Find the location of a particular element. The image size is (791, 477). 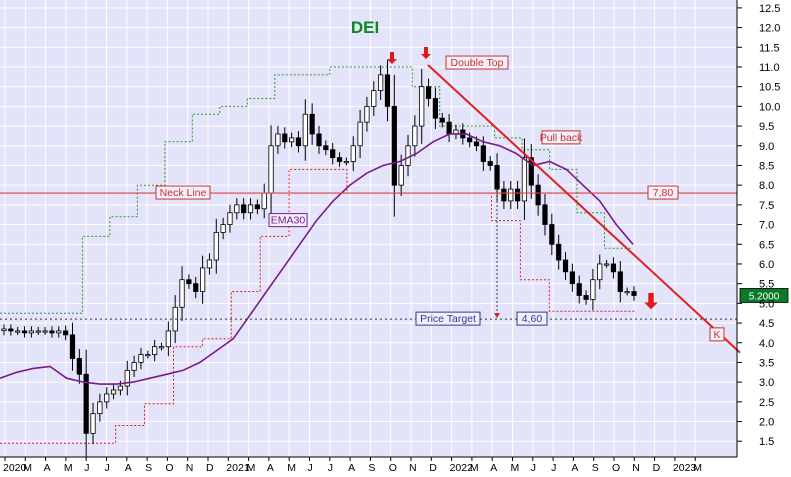

label-neck-value: 7,80 is located at coordinates (663, 192).